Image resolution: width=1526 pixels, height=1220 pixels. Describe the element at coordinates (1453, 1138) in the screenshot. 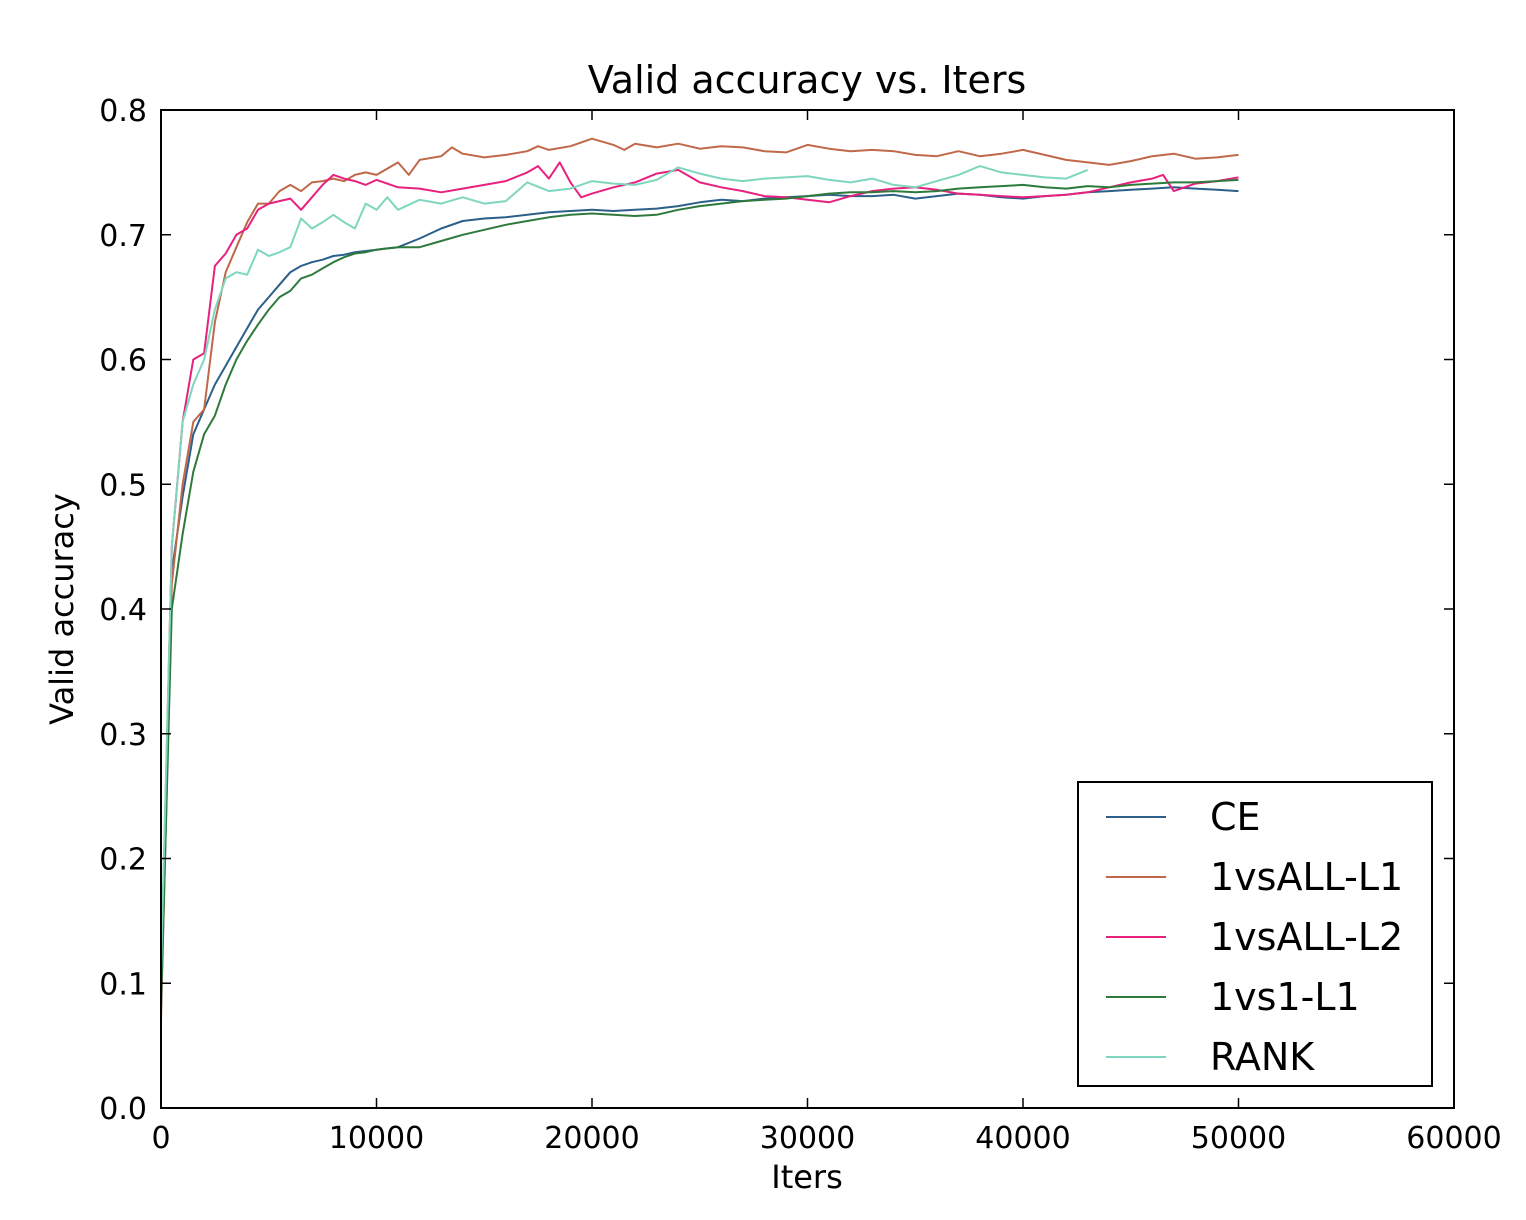

I see `x-tick-label: 60000` at that location.